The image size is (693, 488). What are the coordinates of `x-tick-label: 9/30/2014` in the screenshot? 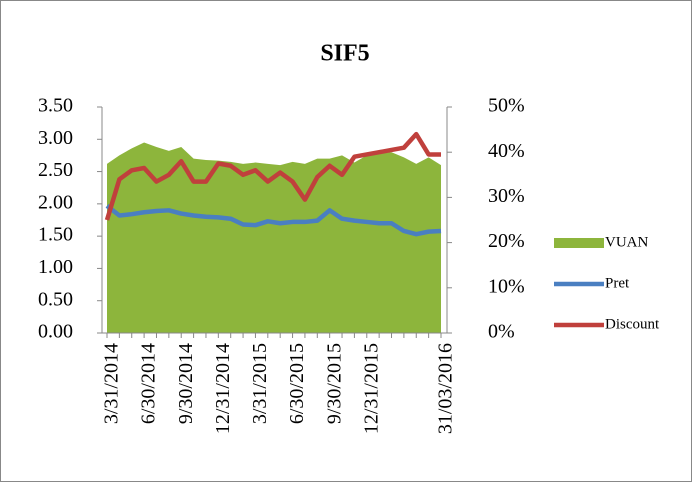 It's located at (186, 383).